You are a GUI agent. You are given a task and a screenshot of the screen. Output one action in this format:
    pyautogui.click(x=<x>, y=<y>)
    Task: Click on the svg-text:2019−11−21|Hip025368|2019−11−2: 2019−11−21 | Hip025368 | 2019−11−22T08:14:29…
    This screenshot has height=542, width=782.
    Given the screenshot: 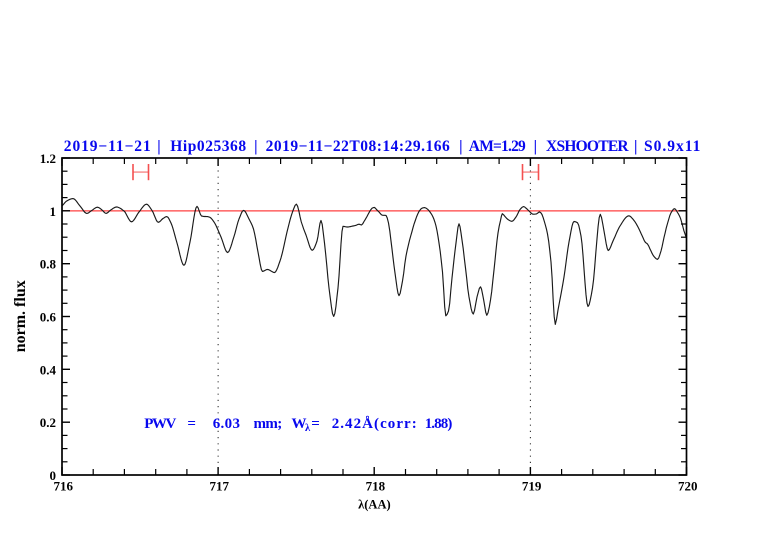 What is the action you would take?
    pyautogui.click(x=383, y=146)
    